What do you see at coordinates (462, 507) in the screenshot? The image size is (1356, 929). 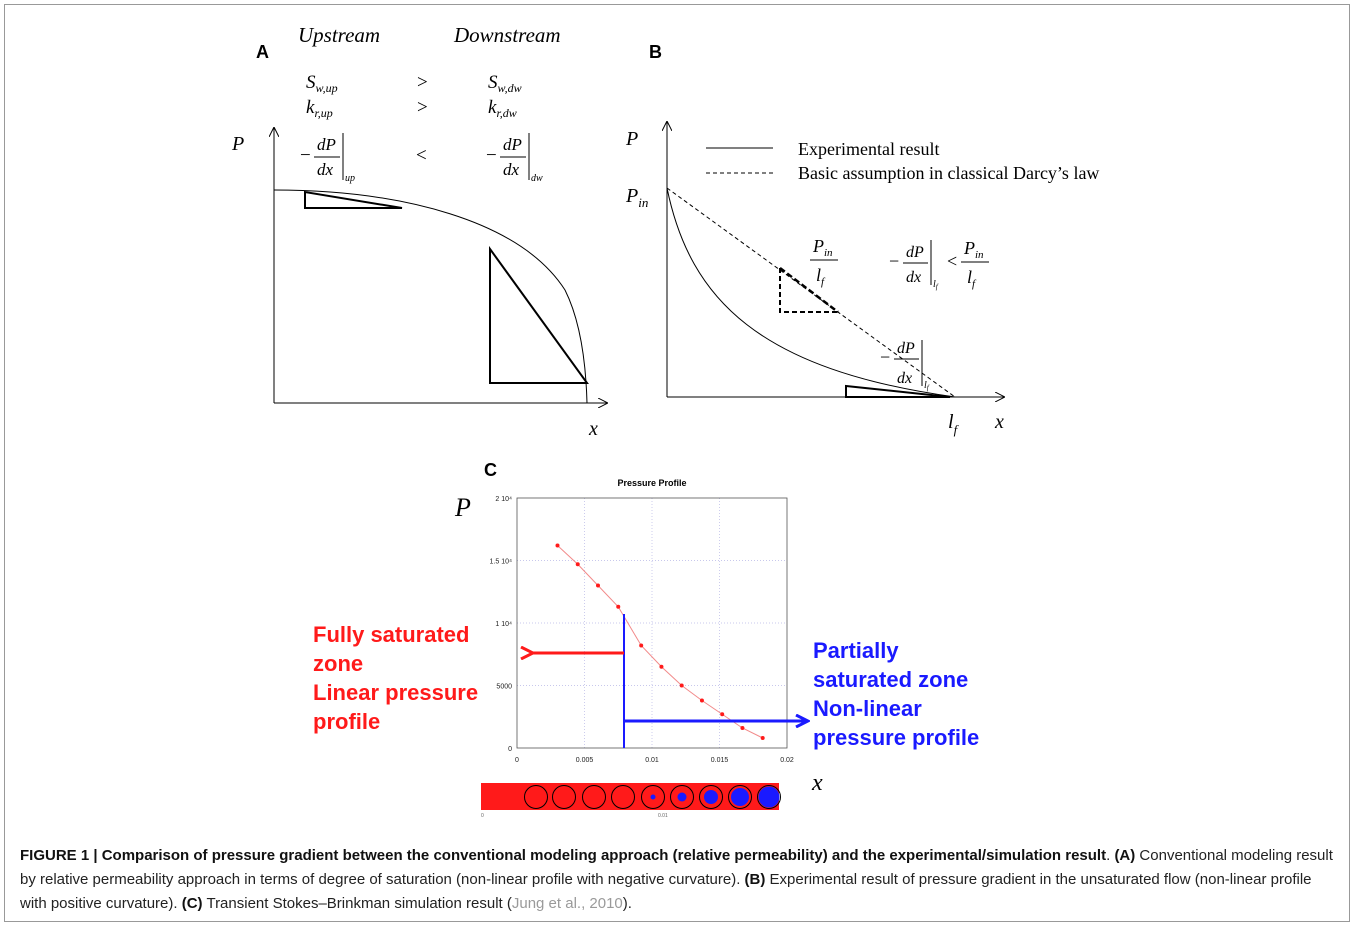 I see `panel-c-y-label: P` at bounding box center [462, 507].